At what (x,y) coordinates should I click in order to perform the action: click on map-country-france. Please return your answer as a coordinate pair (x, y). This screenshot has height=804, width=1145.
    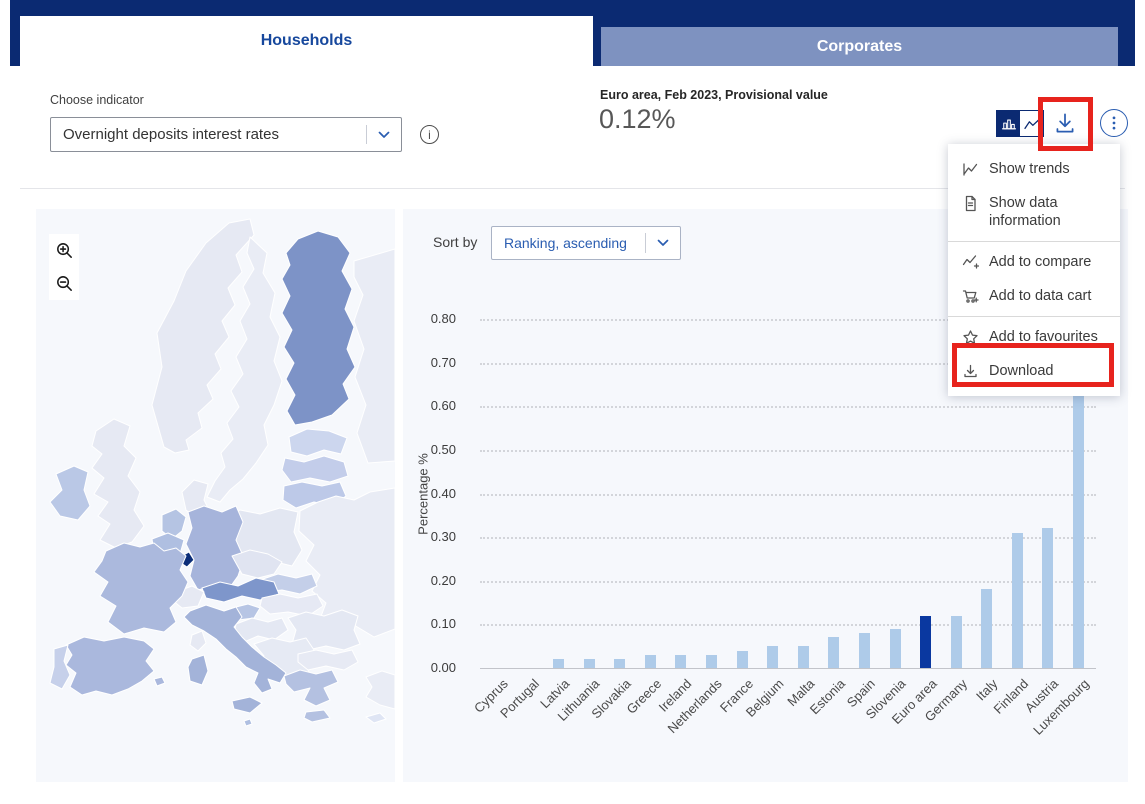
    Looking at the image, I should click on (141, 588).